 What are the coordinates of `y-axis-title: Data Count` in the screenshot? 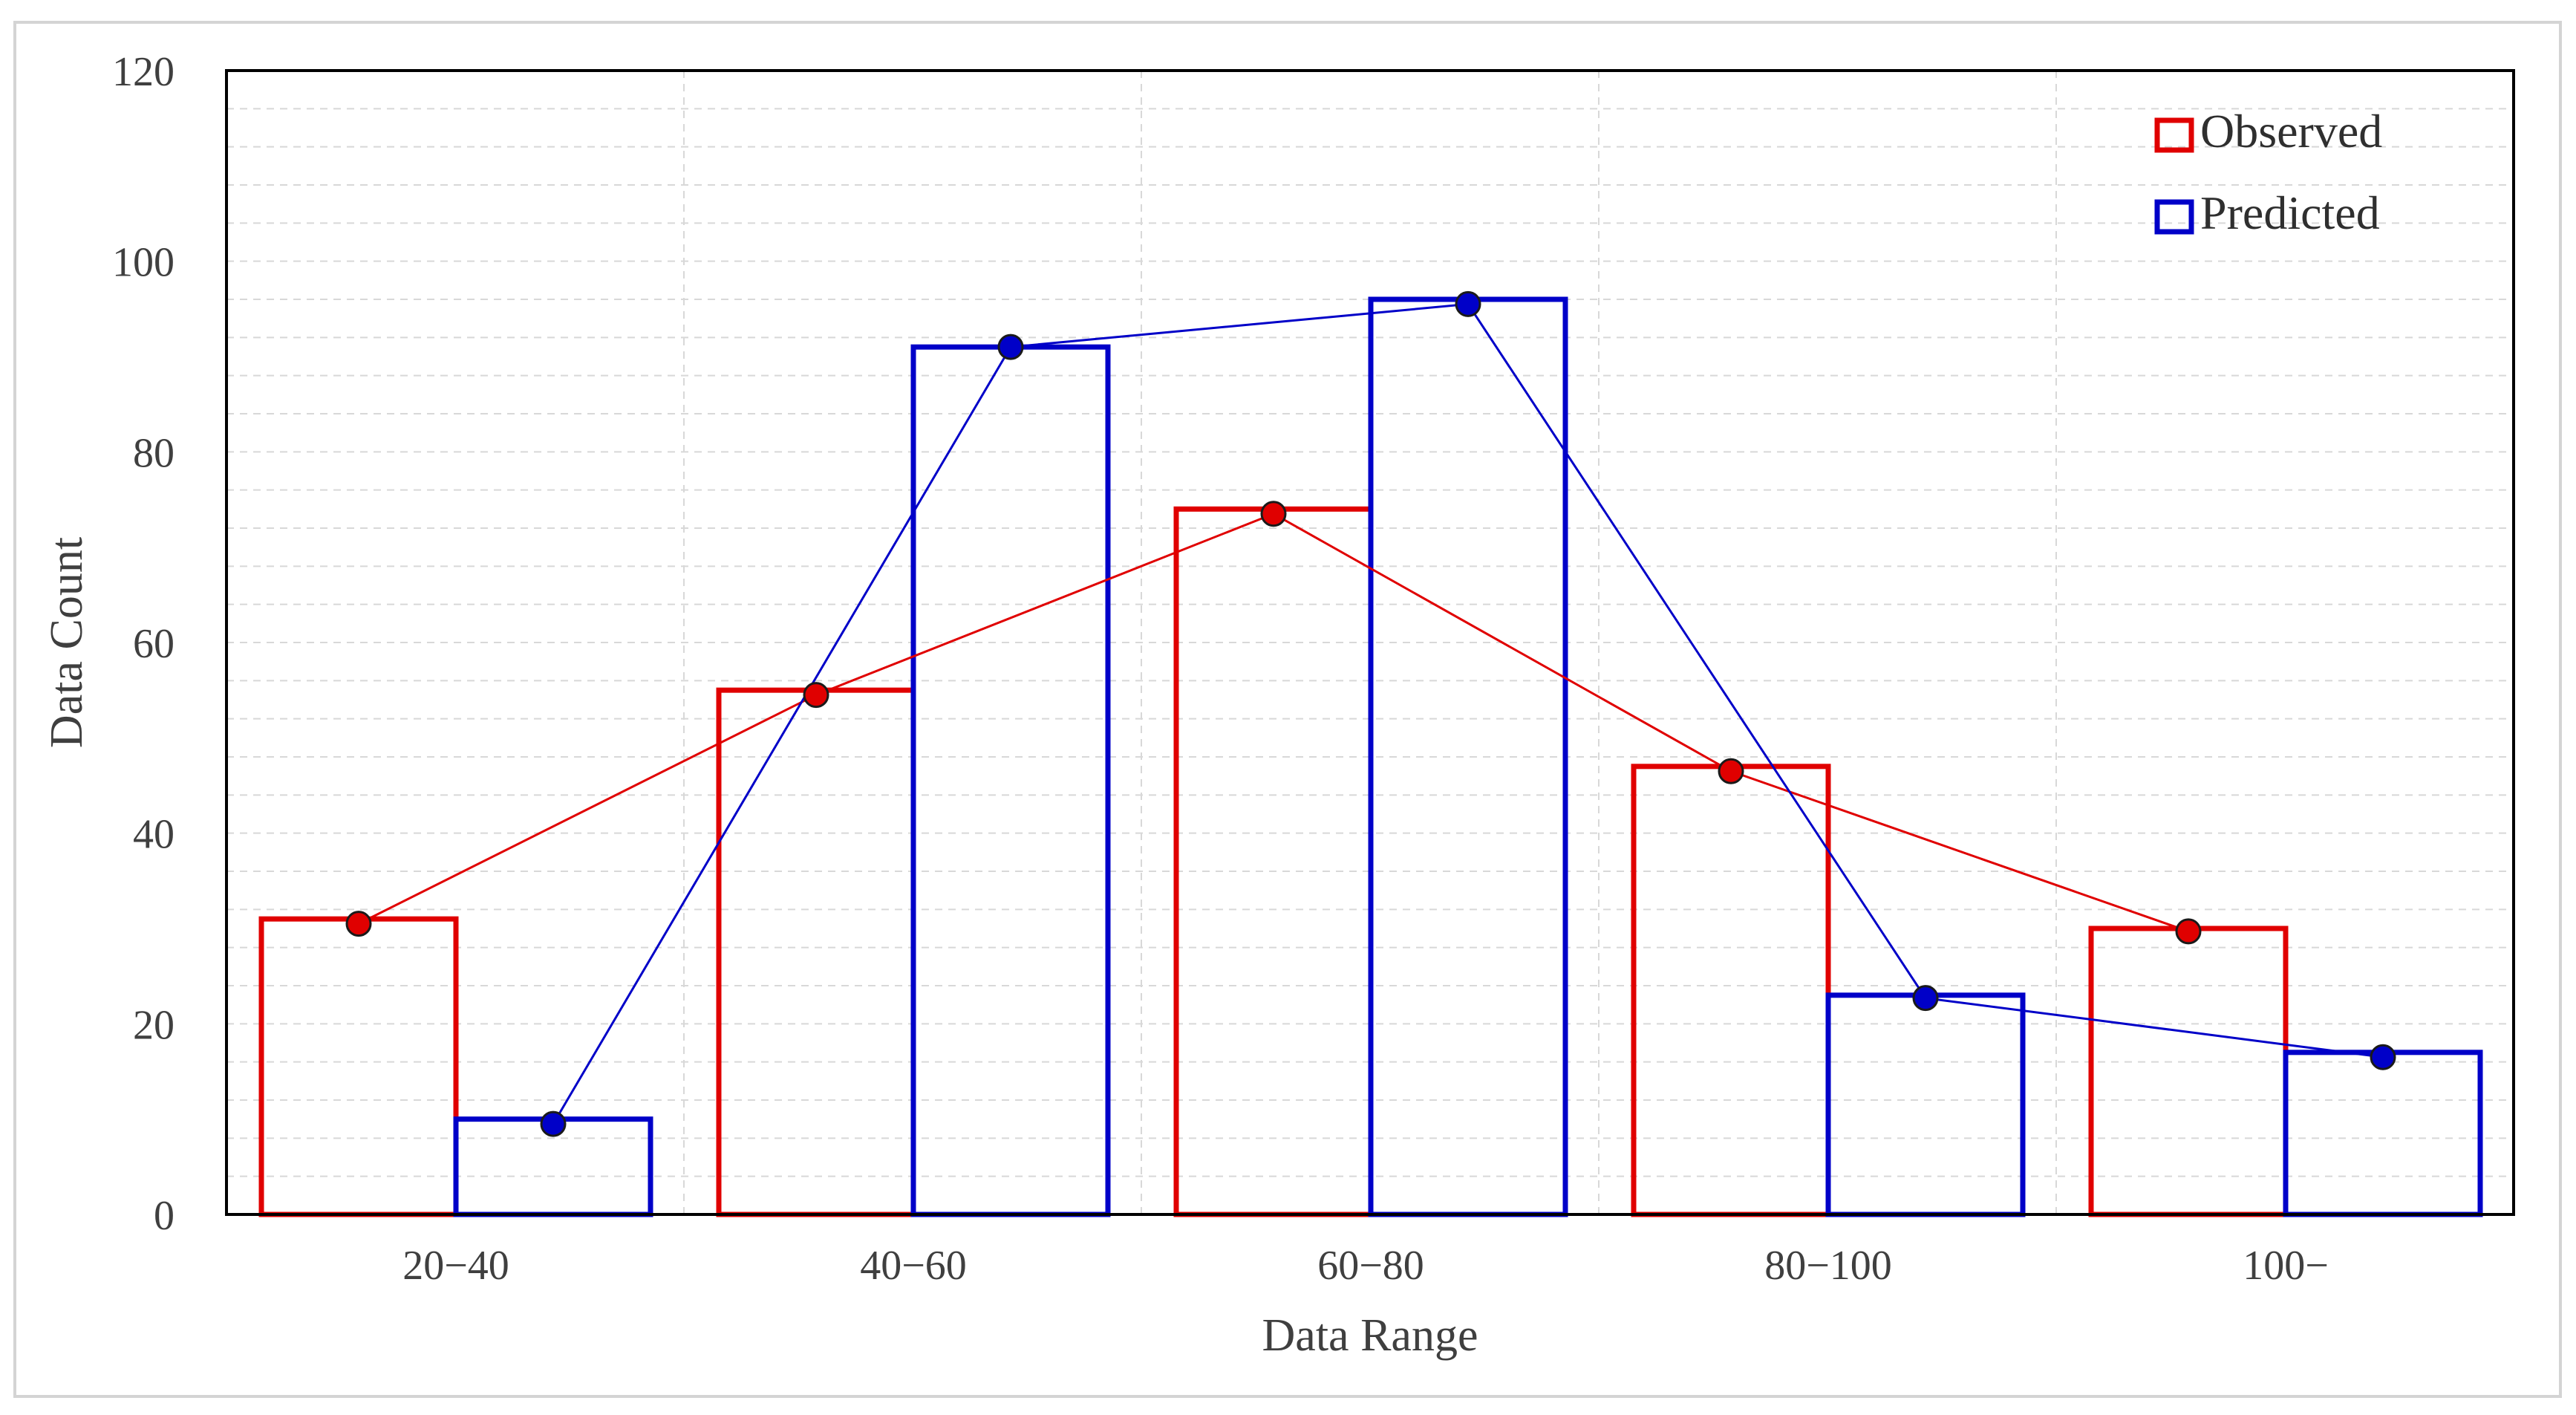 It's located at (67, 642).